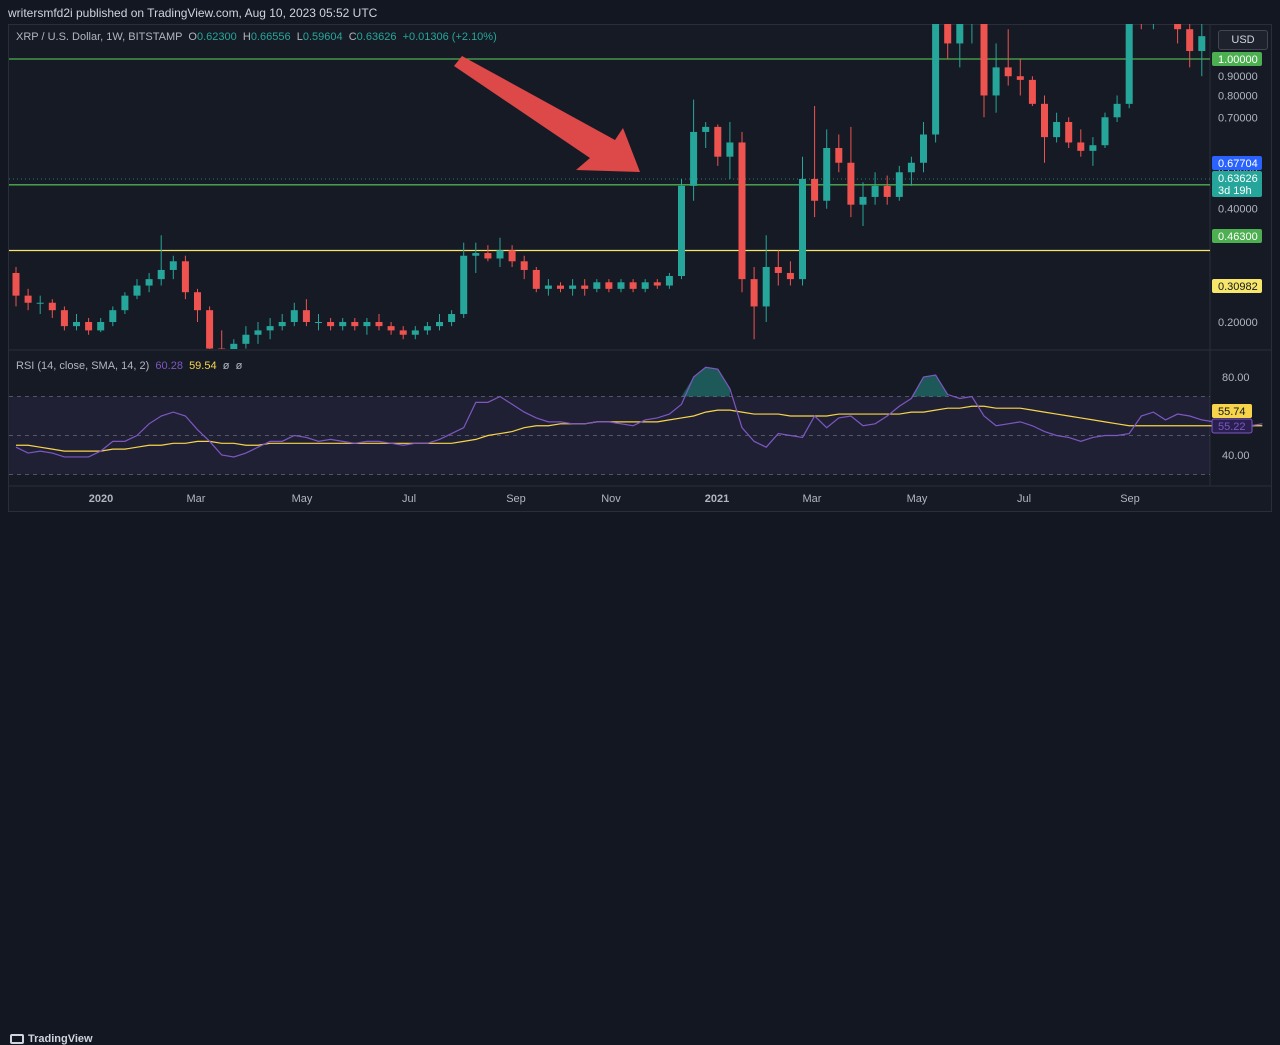 This screenshot has height=1045, width=1280. I want to click on currency-button: USD, so click(1243, 40).